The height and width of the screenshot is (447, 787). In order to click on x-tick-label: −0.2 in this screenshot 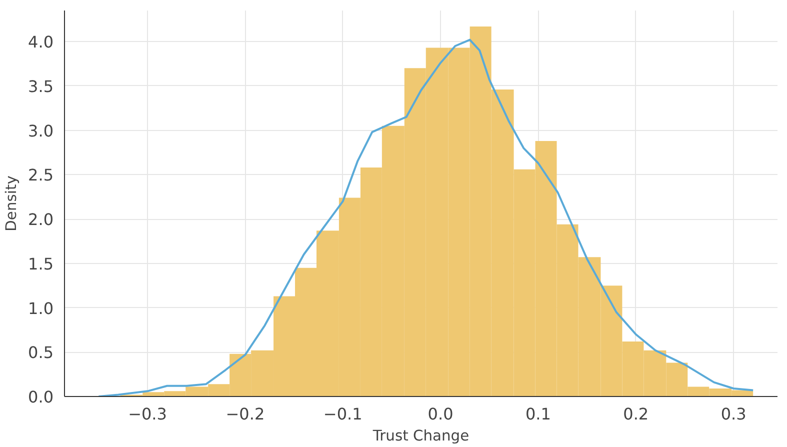, I will do `click(245, 414)`.